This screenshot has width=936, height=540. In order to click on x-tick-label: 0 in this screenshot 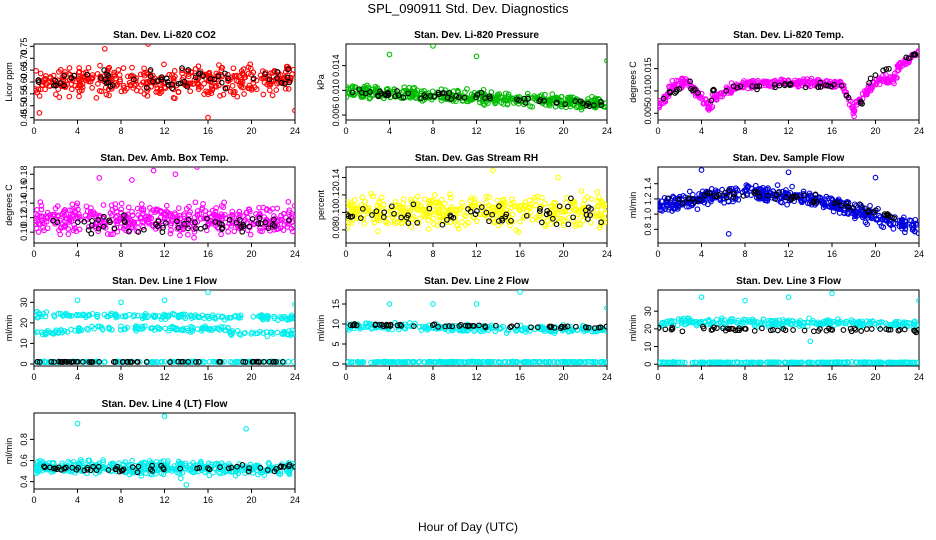, I will do `click(345, 131)`.